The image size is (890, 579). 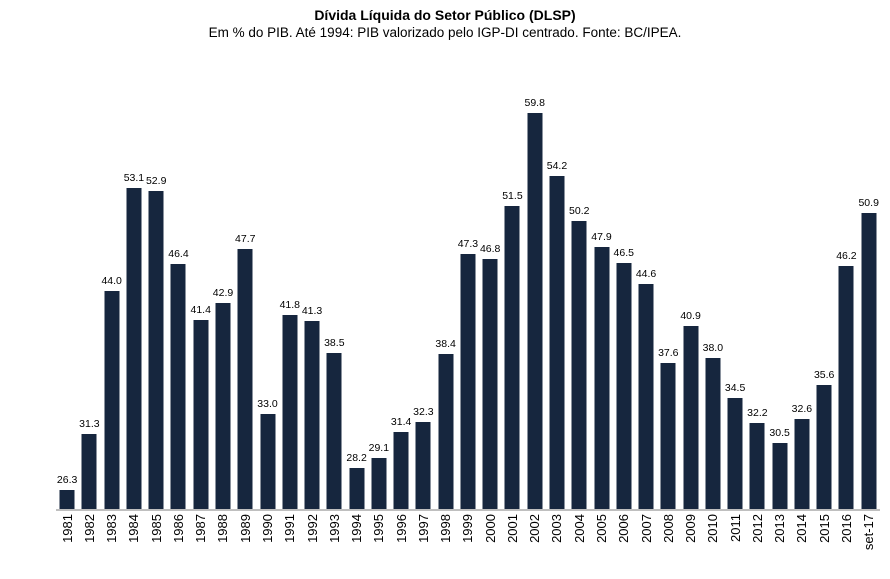 I want to click on x-axis-label-cell: 1982, so click(x=89, y=544).